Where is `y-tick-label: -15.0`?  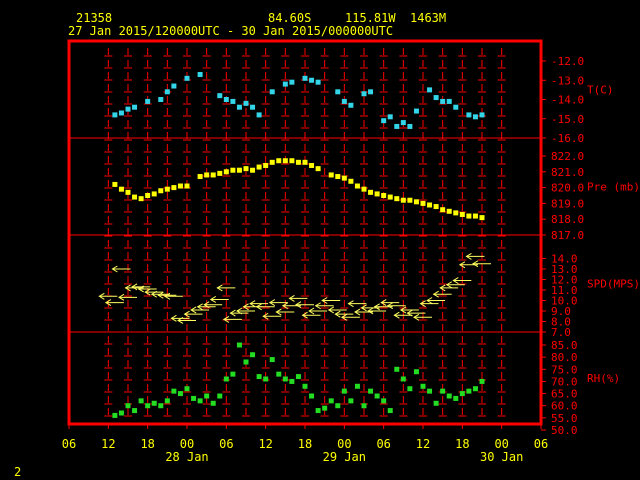 y-tick-label: -15.0 is located at coordinates (567, 119).